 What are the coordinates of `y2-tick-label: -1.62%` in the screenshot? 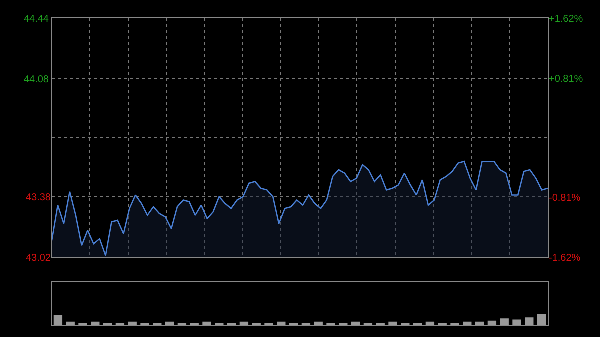 It's located at (565, 258).